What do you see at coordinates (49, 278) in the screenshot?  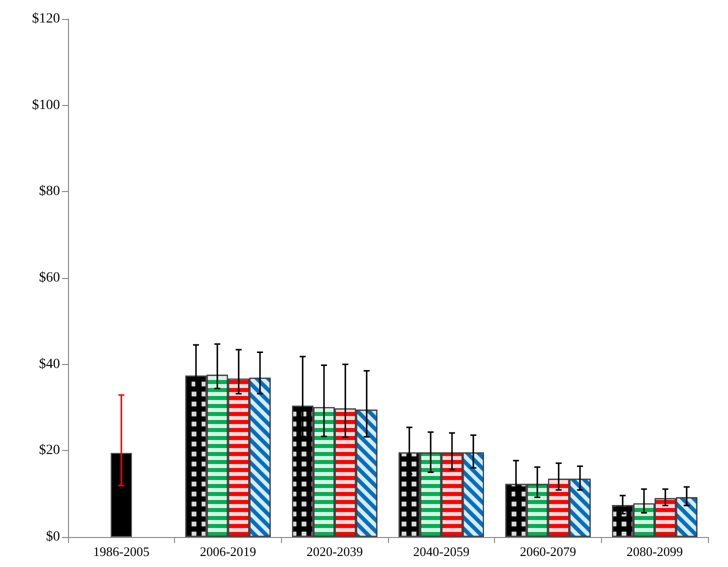 I see `y-tick-label: $60` at bounding box center [49, 278].